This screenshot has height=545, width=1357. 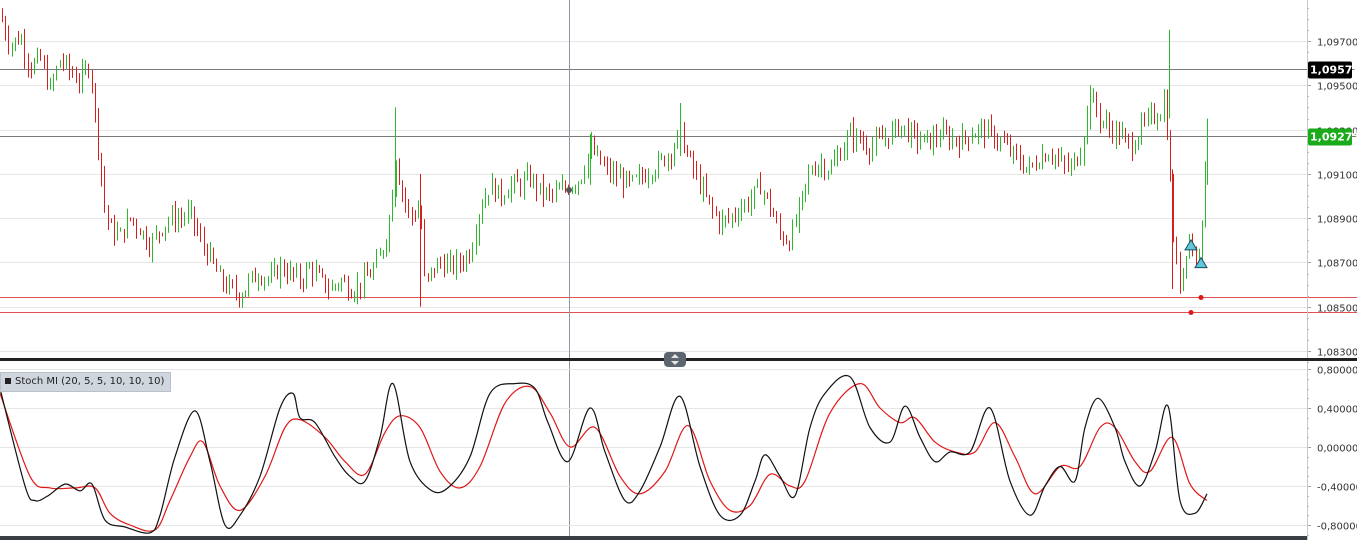 I want to click on indicator-tick-label: 0,80000, so click(x=1337, y=371).